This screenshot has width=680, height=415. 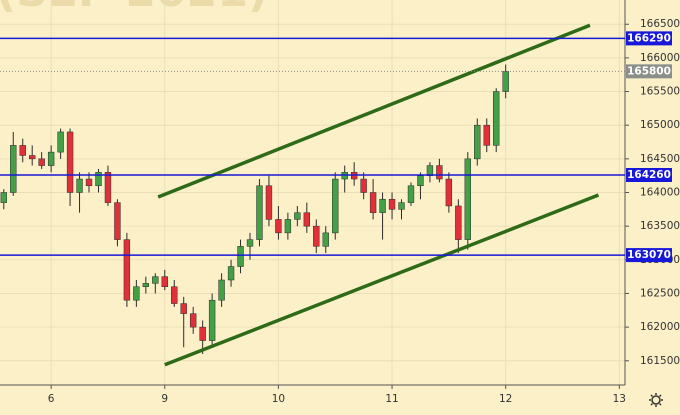 I want to click on settings-icon, so click(x=656, y=400).